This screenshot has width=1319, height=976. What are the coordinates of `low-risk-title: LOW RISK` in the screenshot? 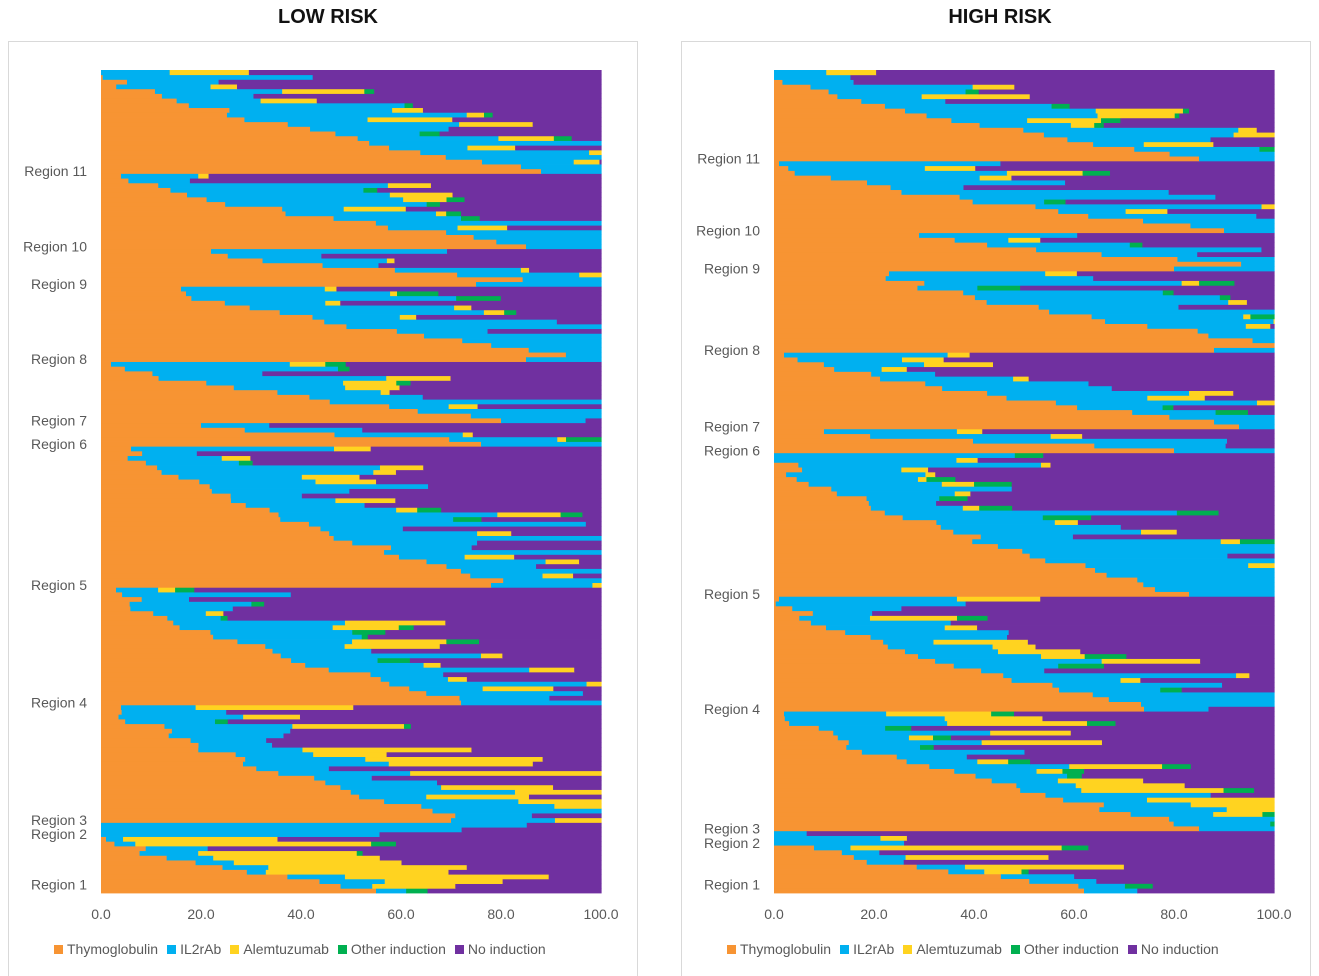 It's located at (328, 17).